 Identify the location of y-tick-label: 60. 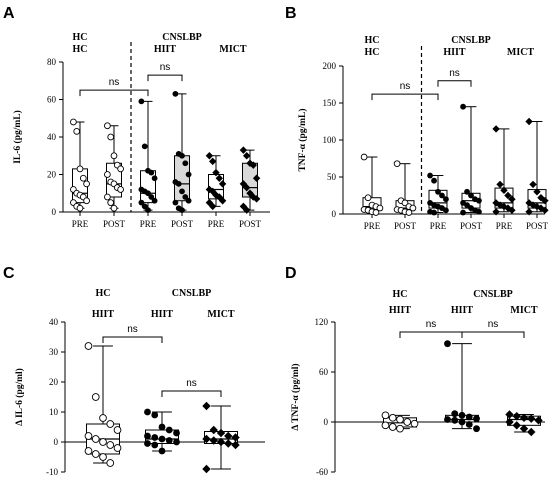
(324, 372).